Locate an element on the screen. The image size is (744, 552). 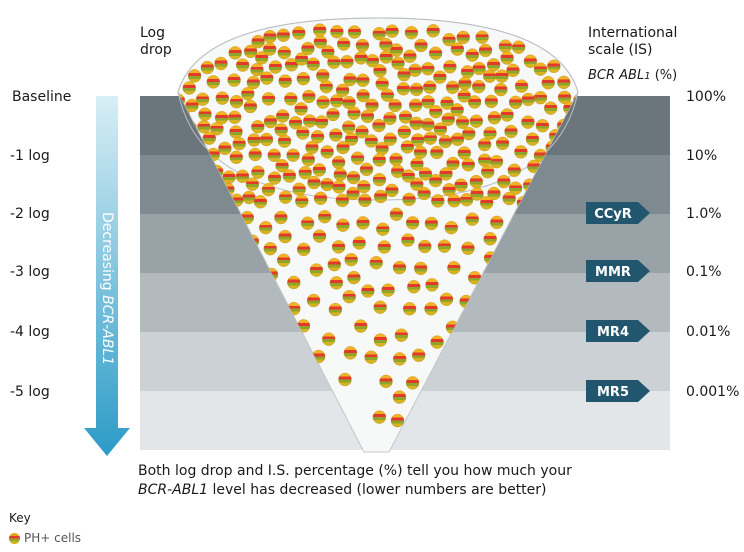
percent-label-4: 0.01% is located at coordinates (708, 332).